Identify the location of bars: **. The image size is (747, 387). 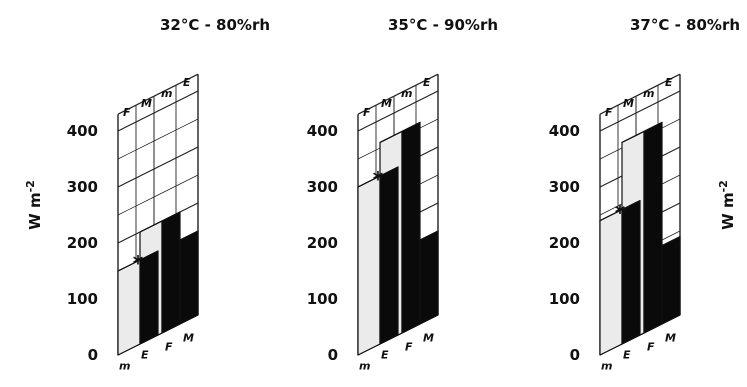
(158, 283).